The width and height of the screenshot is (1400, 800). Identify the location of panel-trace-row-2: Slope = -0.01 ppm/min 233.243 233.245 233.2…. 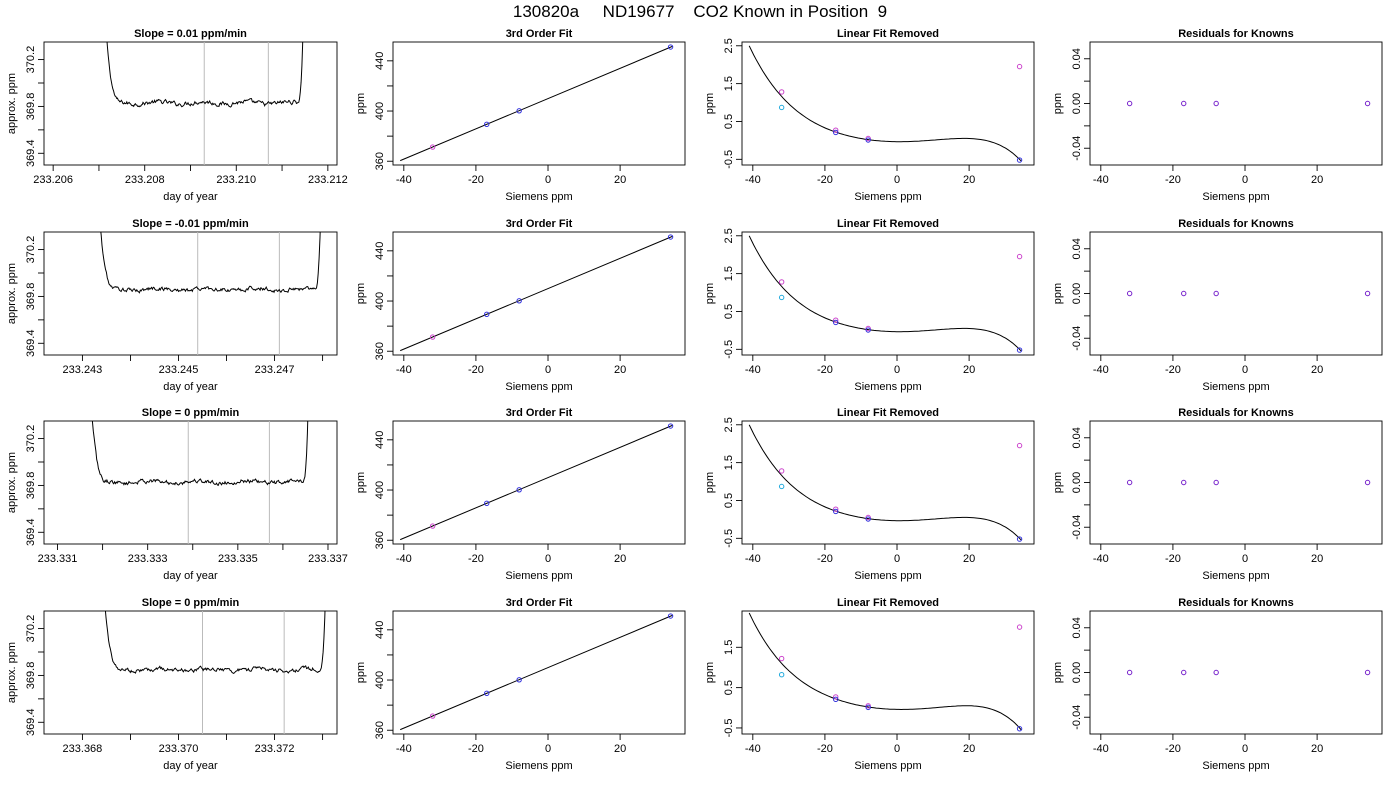
(172, 305).